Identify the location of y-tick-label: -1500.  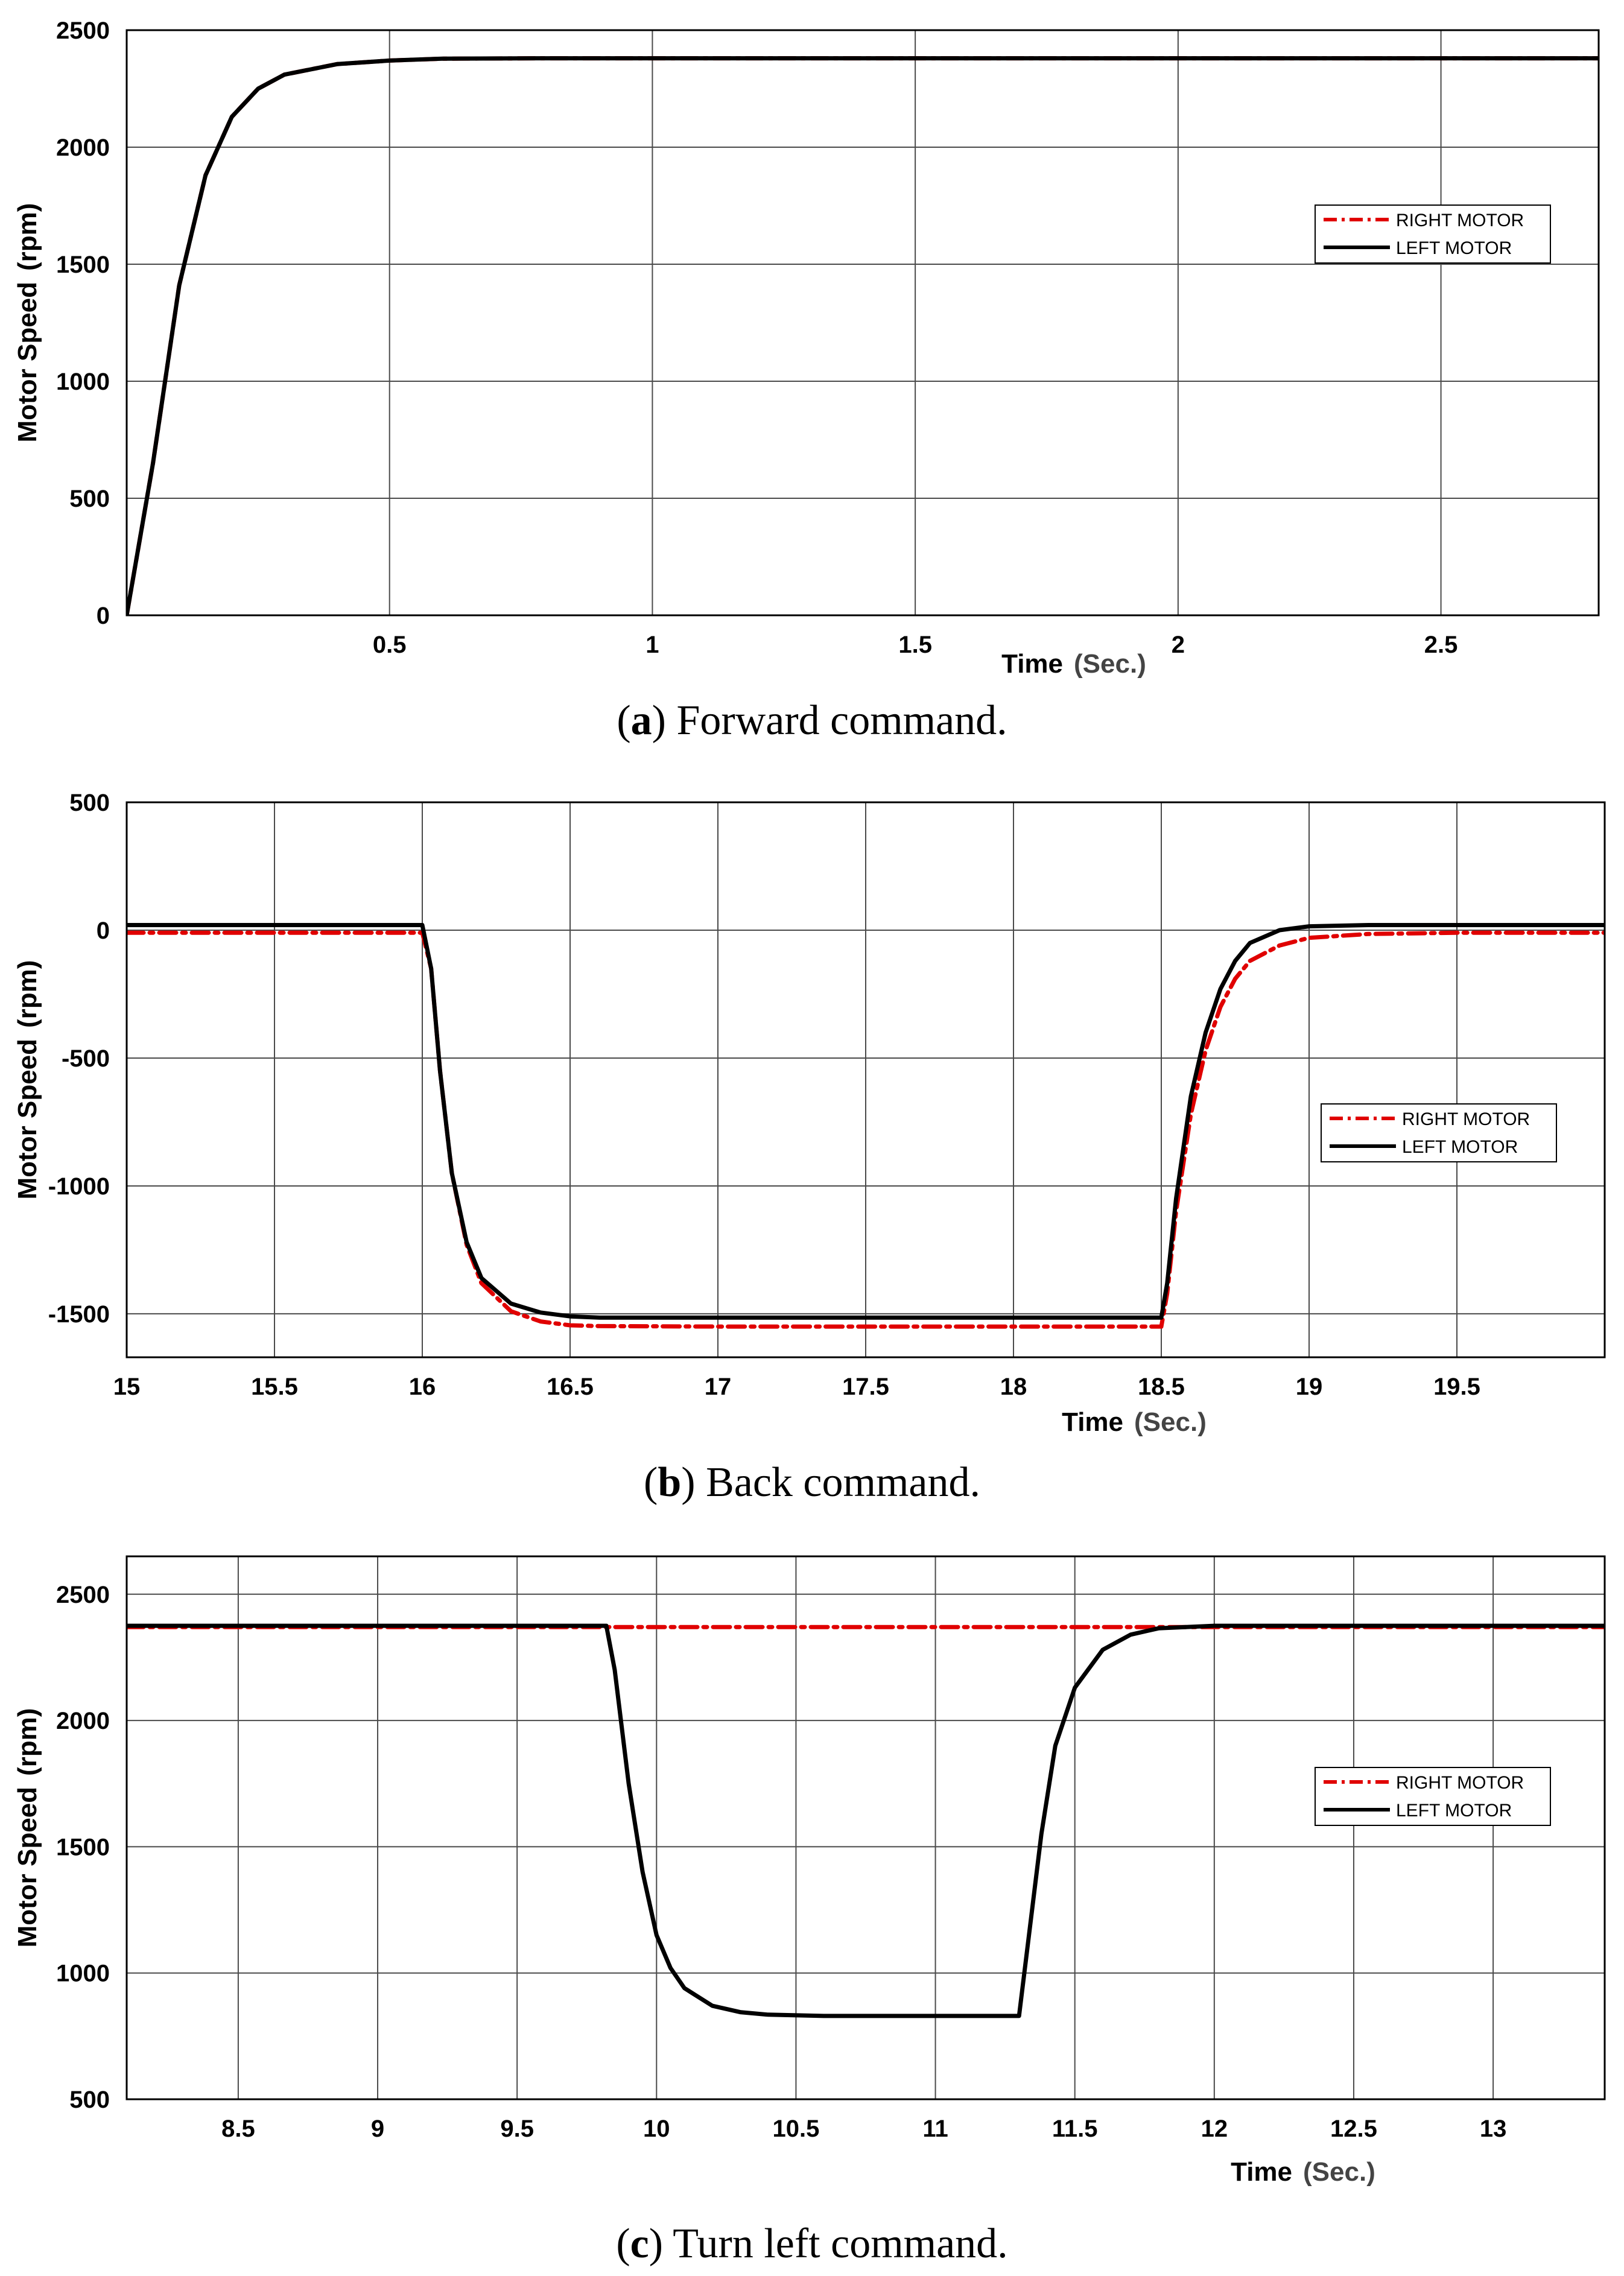
(79, 1314).